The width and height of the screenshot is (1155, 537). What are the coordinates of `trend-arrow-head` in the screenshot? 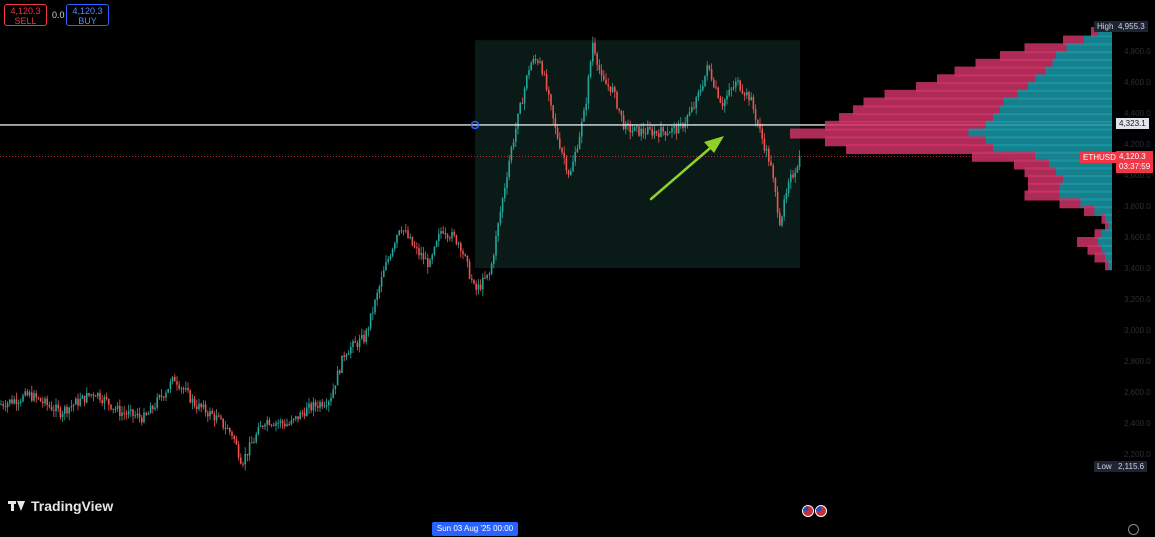 It's located at (714, 144).